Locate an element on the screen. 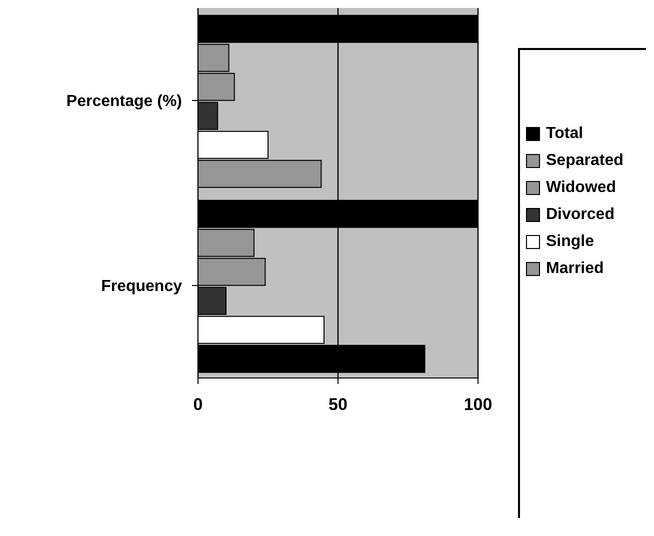 Image resolution: width=654 pixels, height=536 pixels. legend-label: Separated is located at coordinates (585, 161).